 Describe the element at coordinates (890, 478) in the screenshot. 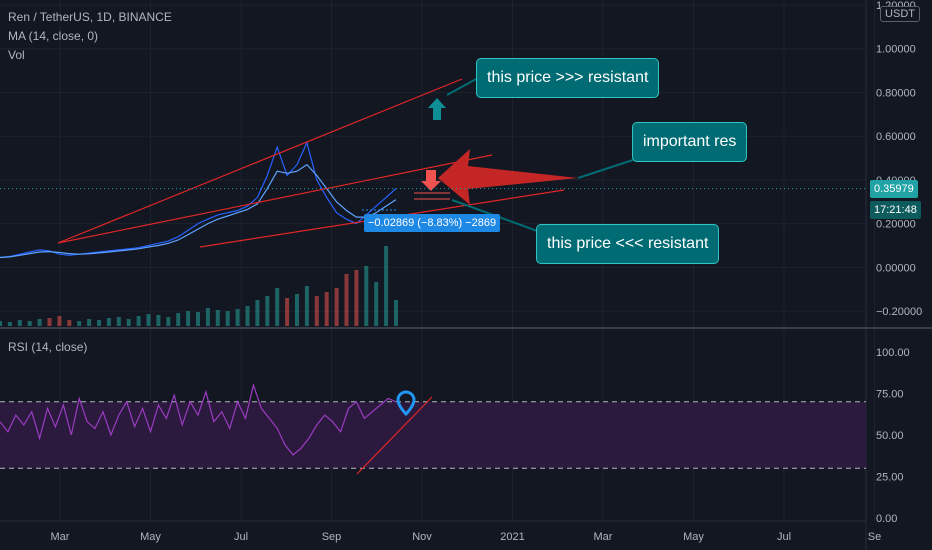

I see `rsi-tick-label: 25.00` at that location.